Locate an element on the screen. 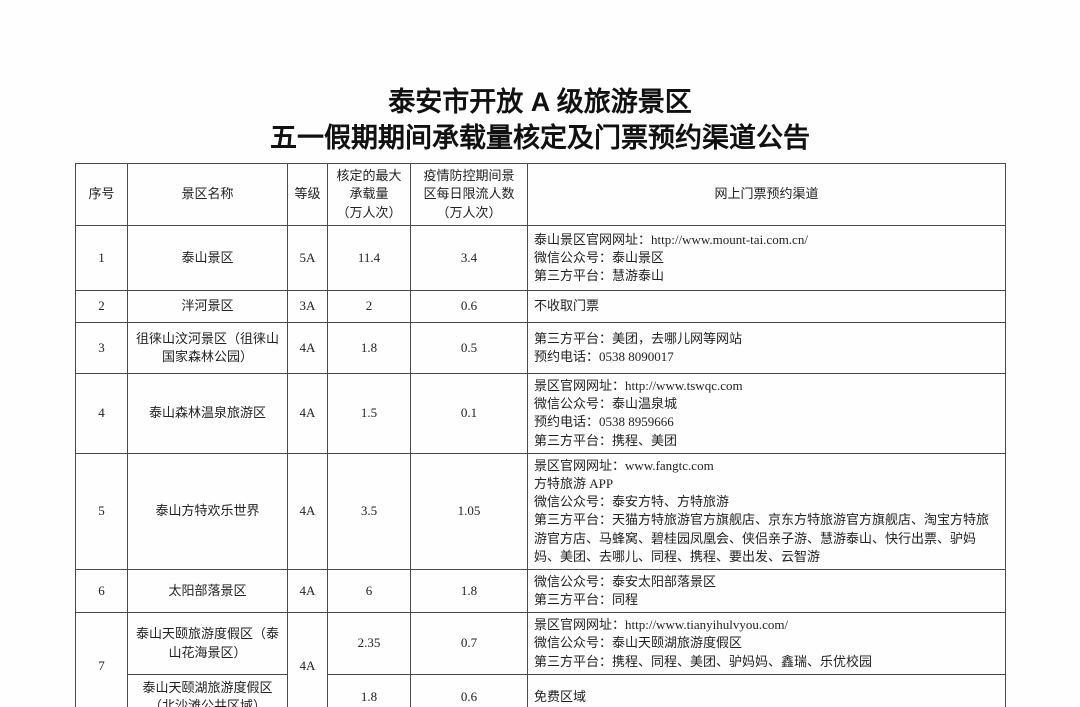  header-limit: 疫情防控期间景 区每日限流人数 （万人次） is located at coordinates (469, 194).